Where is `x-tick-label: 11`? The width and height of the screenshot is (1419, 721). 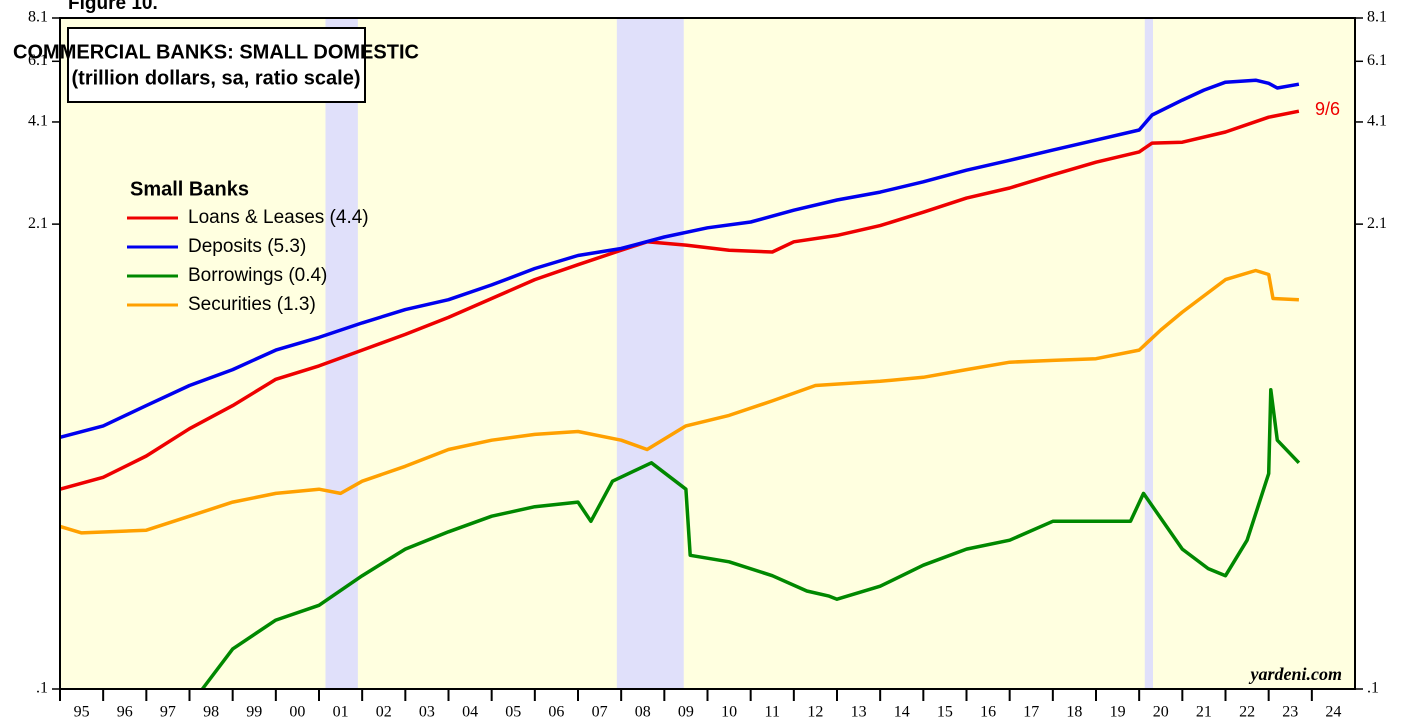 x-tick-label: 11 is located at coordinates (772, 712).